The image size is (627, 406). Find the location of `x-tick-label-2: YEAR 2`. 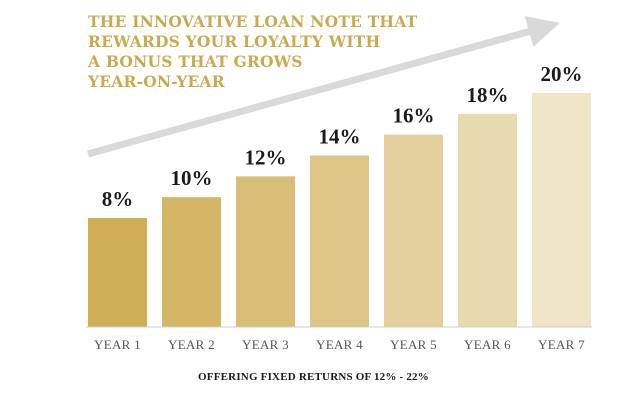

x-tick-label-2: YEAR 2 is located at coordinates (191, 344).